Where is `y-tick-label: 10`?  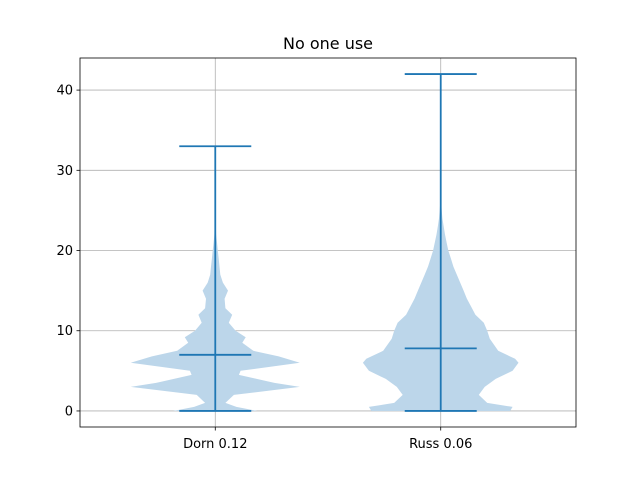 y-tick-label: 10 is located at coordinates (64, 331).